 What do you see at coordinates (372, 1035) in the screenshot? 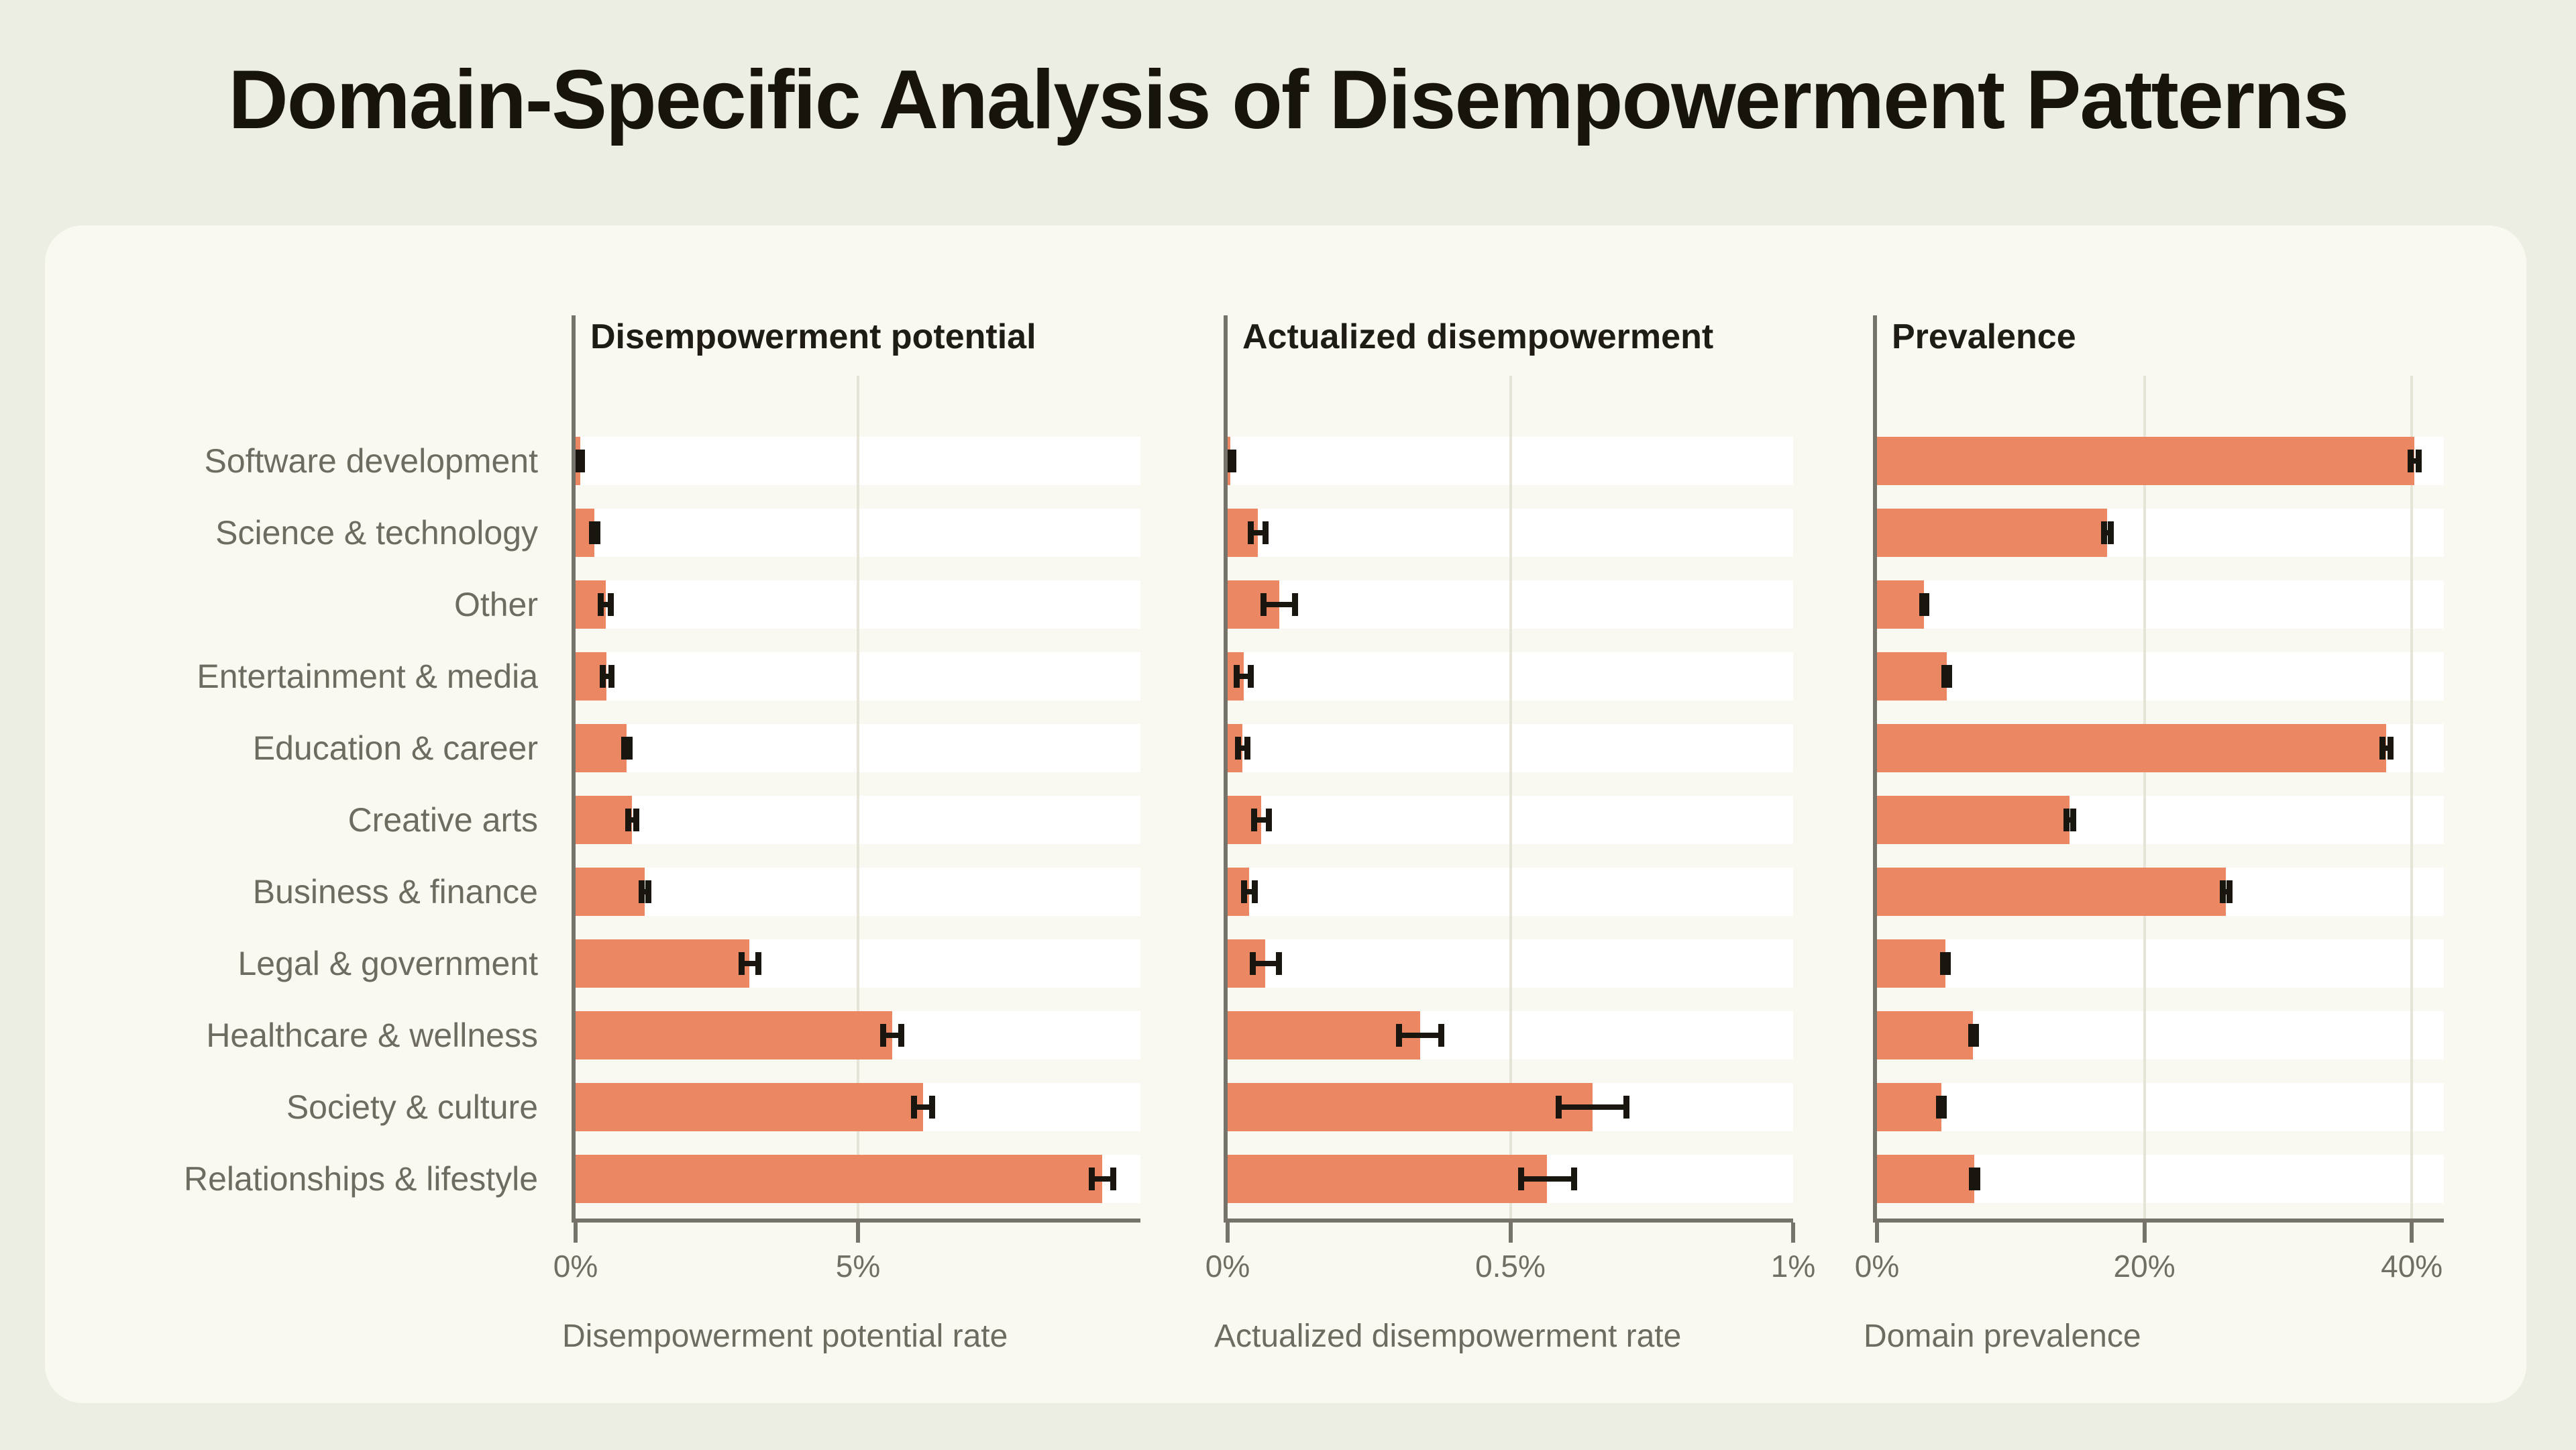
I see `category-label: Healthcare & wellness` at bounding box center [372, 1035].